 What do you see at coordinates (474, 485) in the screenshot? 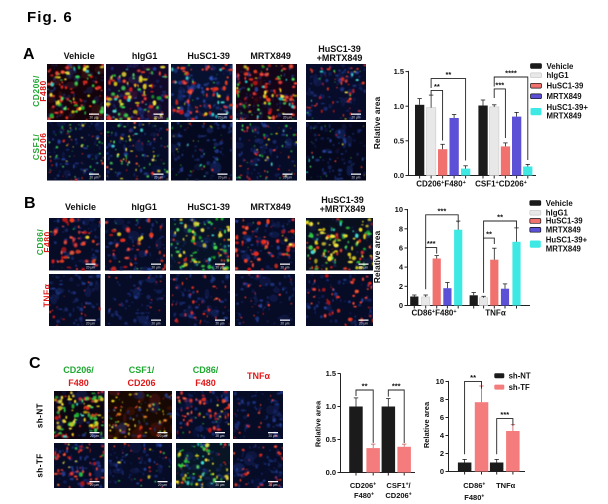
I see `svg-text: CD86+` at bounding box center [474, 485].